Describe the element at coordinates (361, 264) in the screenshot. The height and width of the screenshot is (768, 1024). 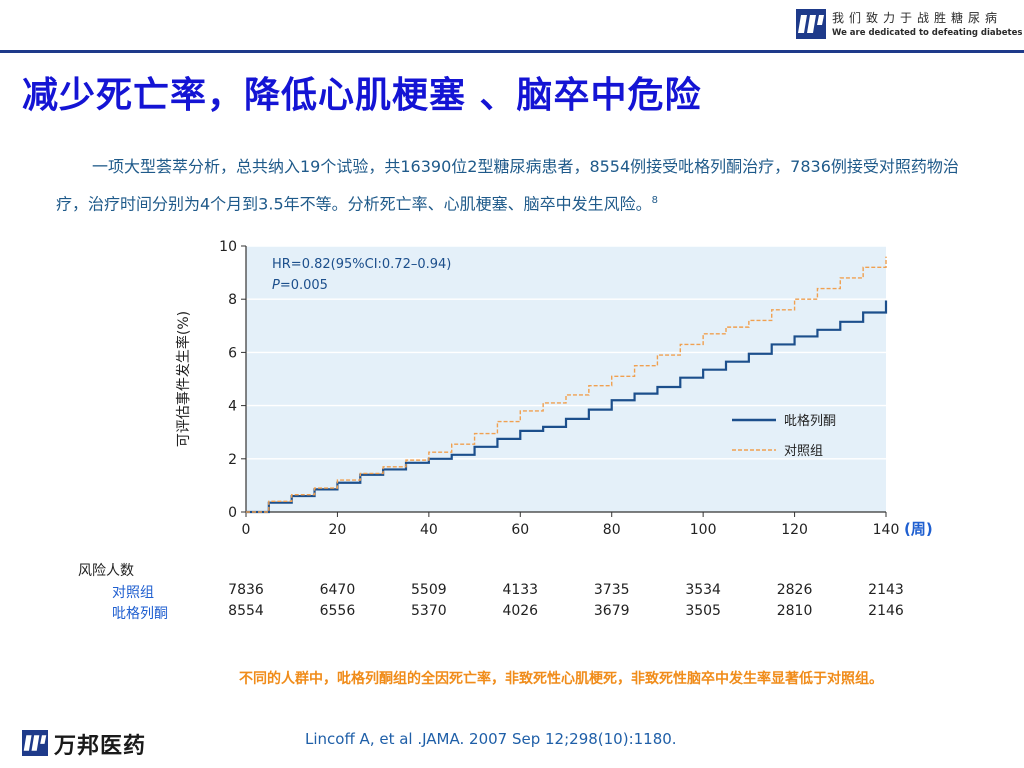
I see `hr-annotation: HR=0.82(95%CI:0.72–0.94)` at that location.